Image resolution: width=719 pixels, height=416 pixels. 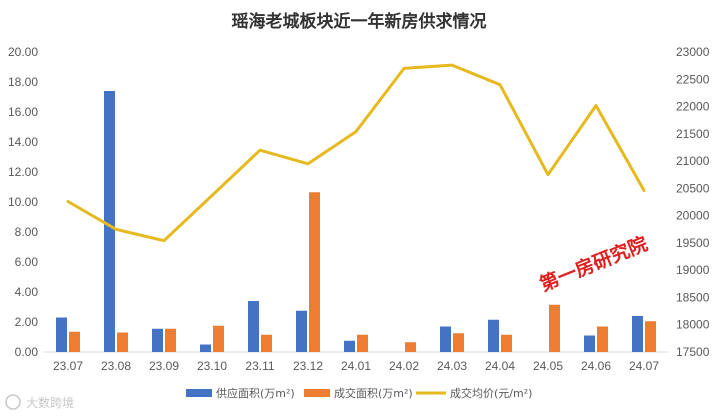 What do you see at coordinates (491, 393) in the screenshot?
I see `legend-price-label: 成交均价(元/m²)` at bounding box center [491, 393].